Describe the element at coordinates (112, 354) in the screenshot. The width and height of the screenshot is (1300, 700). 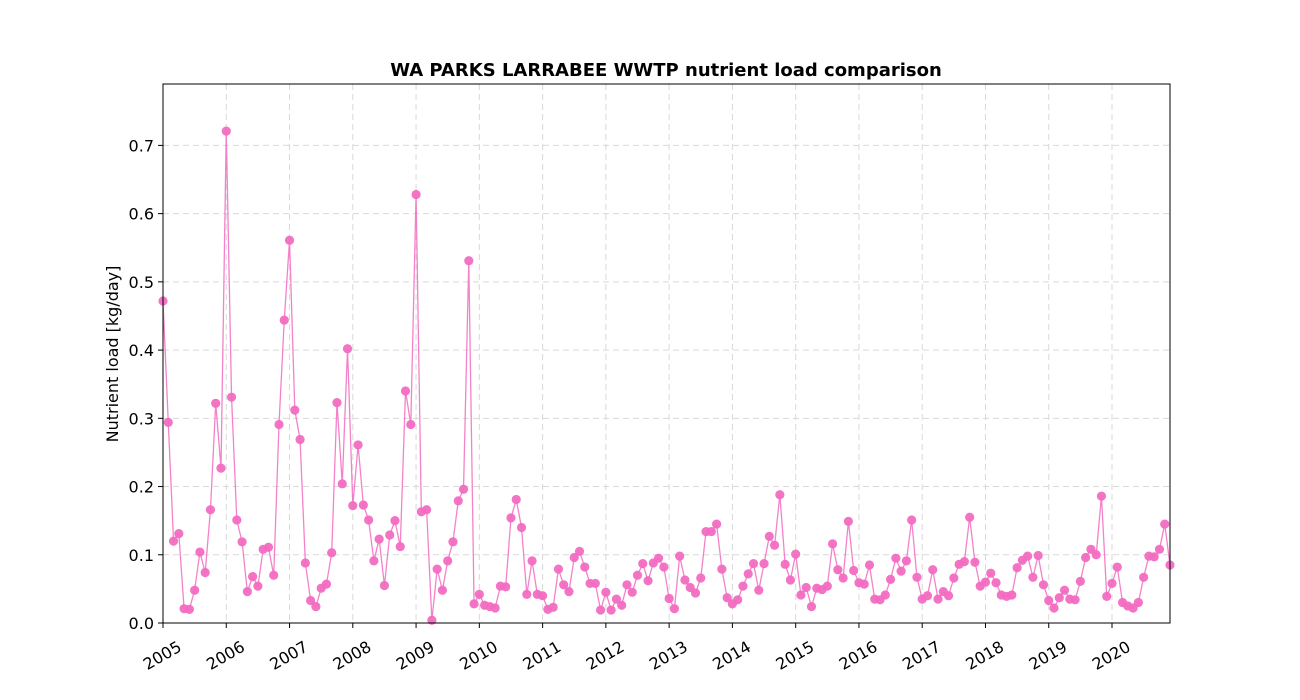
I see `y-axis-label: Nutrient load [kg/day]` at that location.